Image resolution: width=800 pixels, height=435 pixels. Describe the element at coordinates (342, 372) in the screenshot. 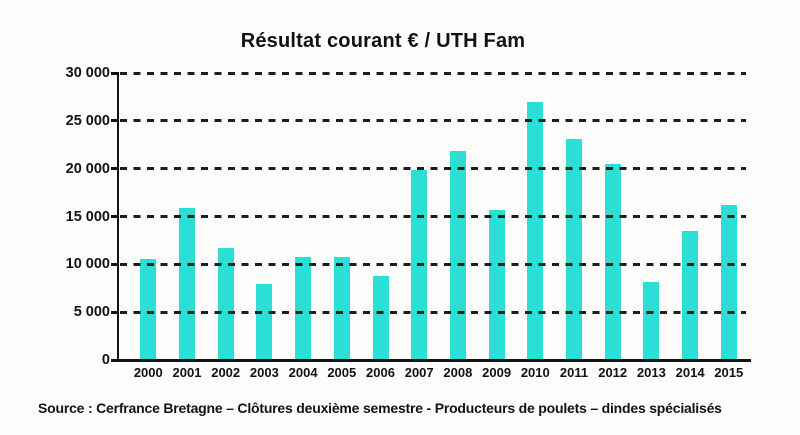

I see `x-axis-tick-label-2005: 2005` at that location.